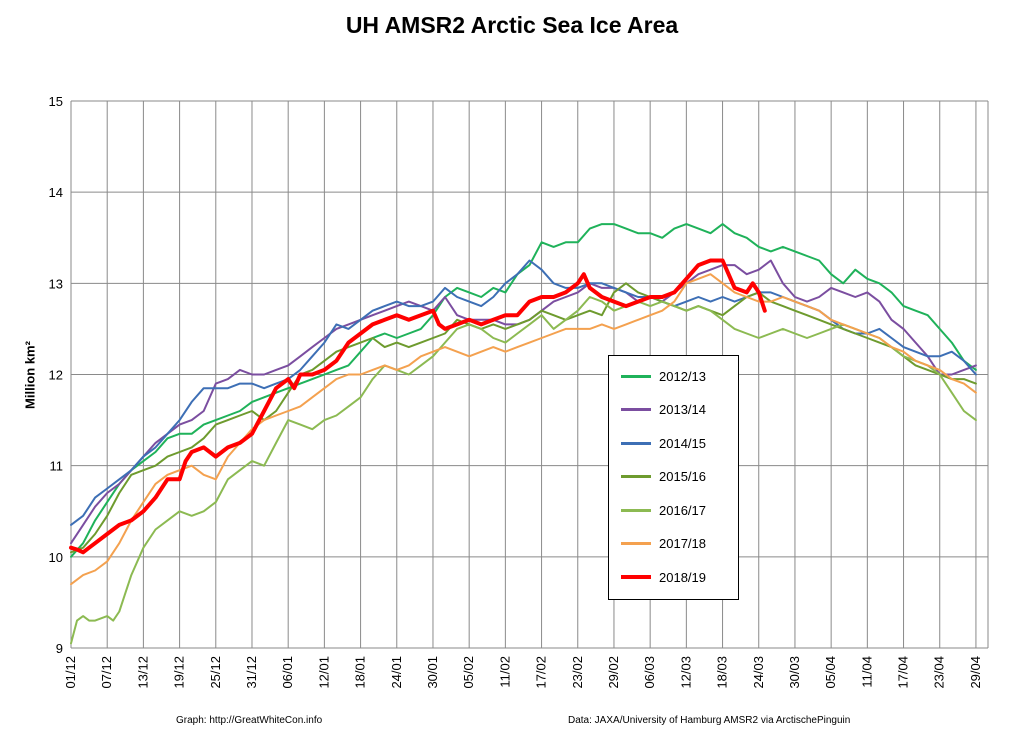 The width and height of the screenshot is (1024, 746). Describe the element at coordinates (56, 557) in the screenshot. I see `y-tick-label: 10` at that location.